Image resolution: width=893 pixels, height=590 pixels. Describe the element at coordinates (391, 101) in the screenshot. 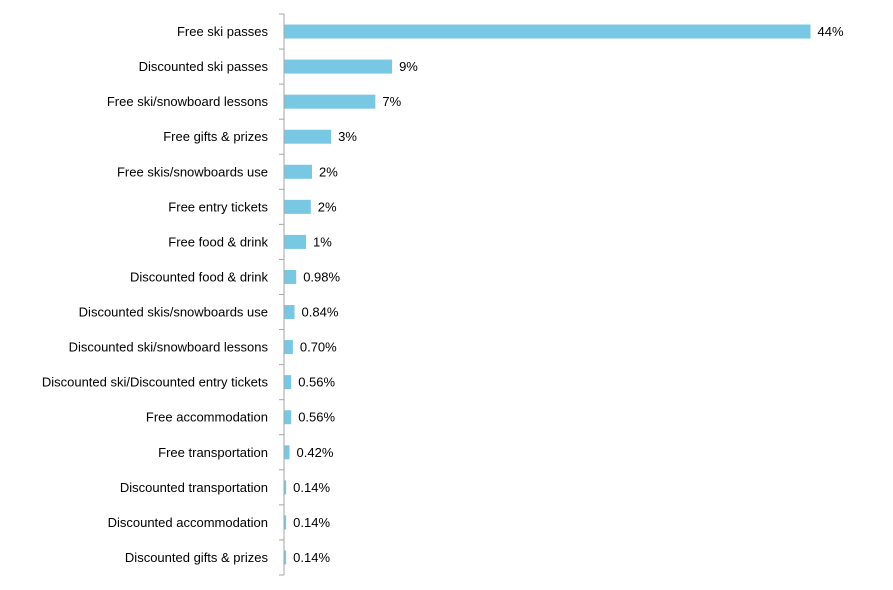

I see `data-label: 7%` at that location.